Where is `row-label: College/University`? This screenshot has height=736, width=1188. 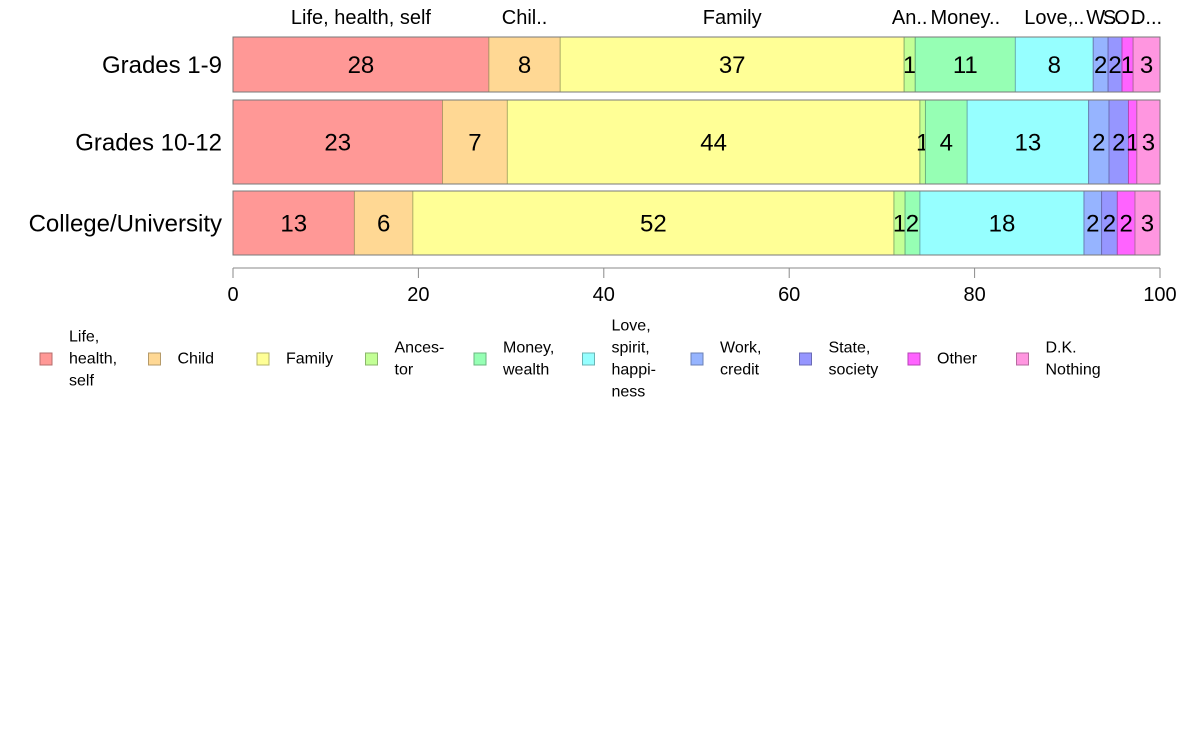
row-label: College/University is located at coordinates (125, 224).